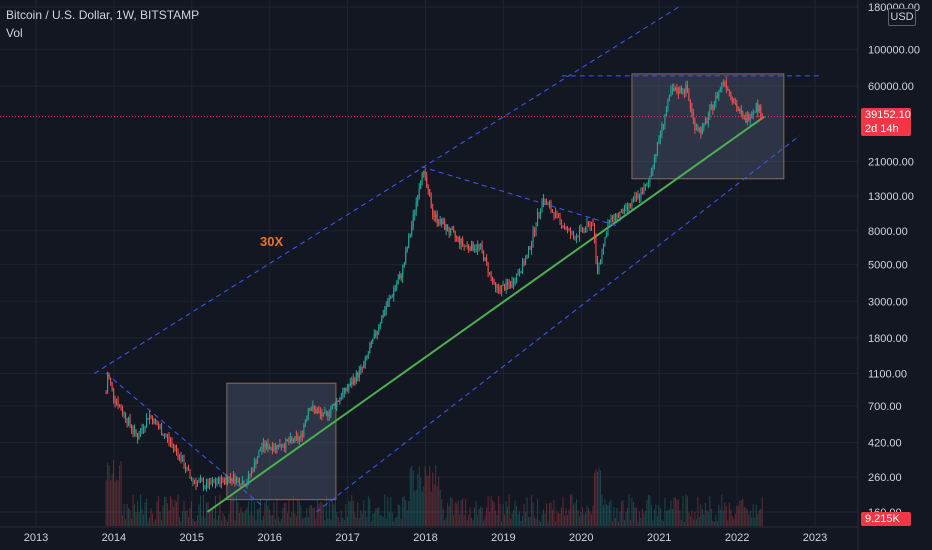 The image size is (932, 550). What do you see at coordinates (103, 15) in the screenshot?
I see `symbol-title: Bitcoin / U.S. Dollar, 1W, BITSTAMP` at bounding box center [103, 15].